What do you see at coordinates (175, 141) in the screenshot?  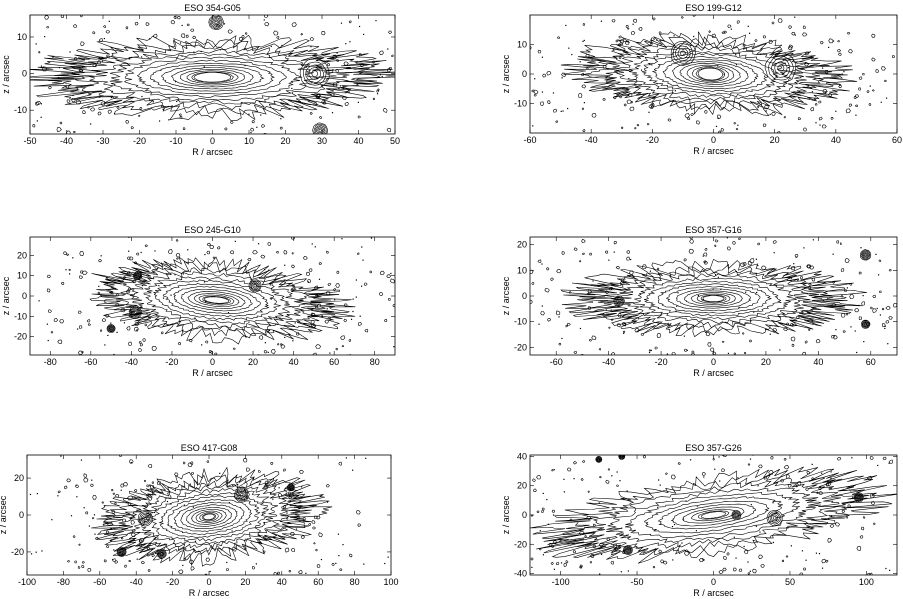 I see `x-tick-label: -10` at bounding box center [175, 141].